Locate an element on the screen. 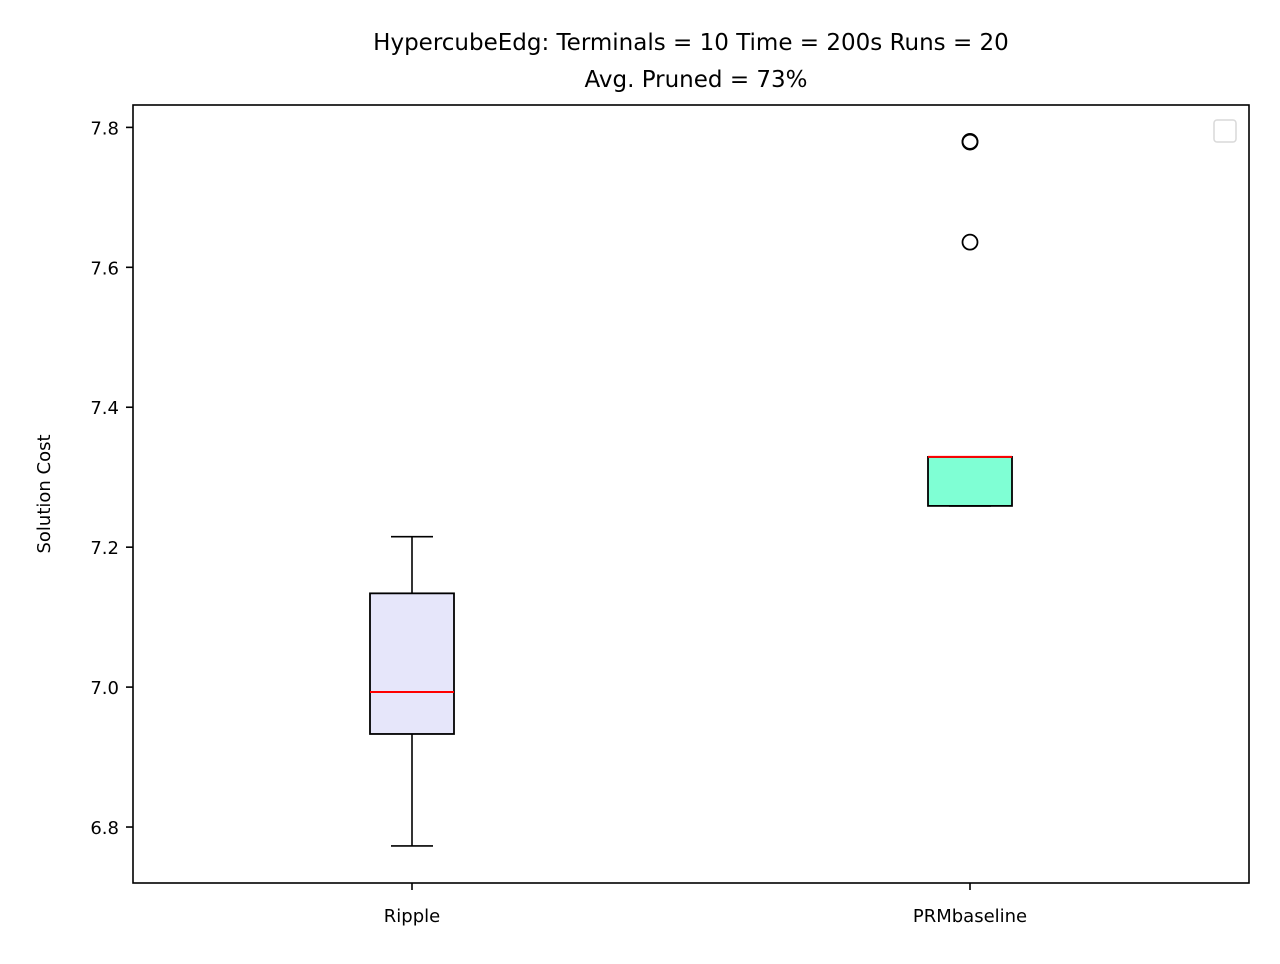 The image size is (1280, 964). box-group-prmbaseline is located at coordinates (970, 319).